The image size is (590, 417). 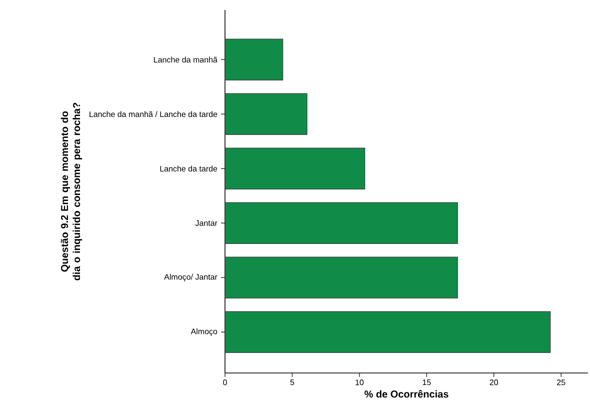 What do you see at coordinates (71, 191) in the screenshot?
I see `y-axis-title: Questão 9.2 Em que momento do dia o inquirido consome pera rocha?` at bounding box center [71, 191].